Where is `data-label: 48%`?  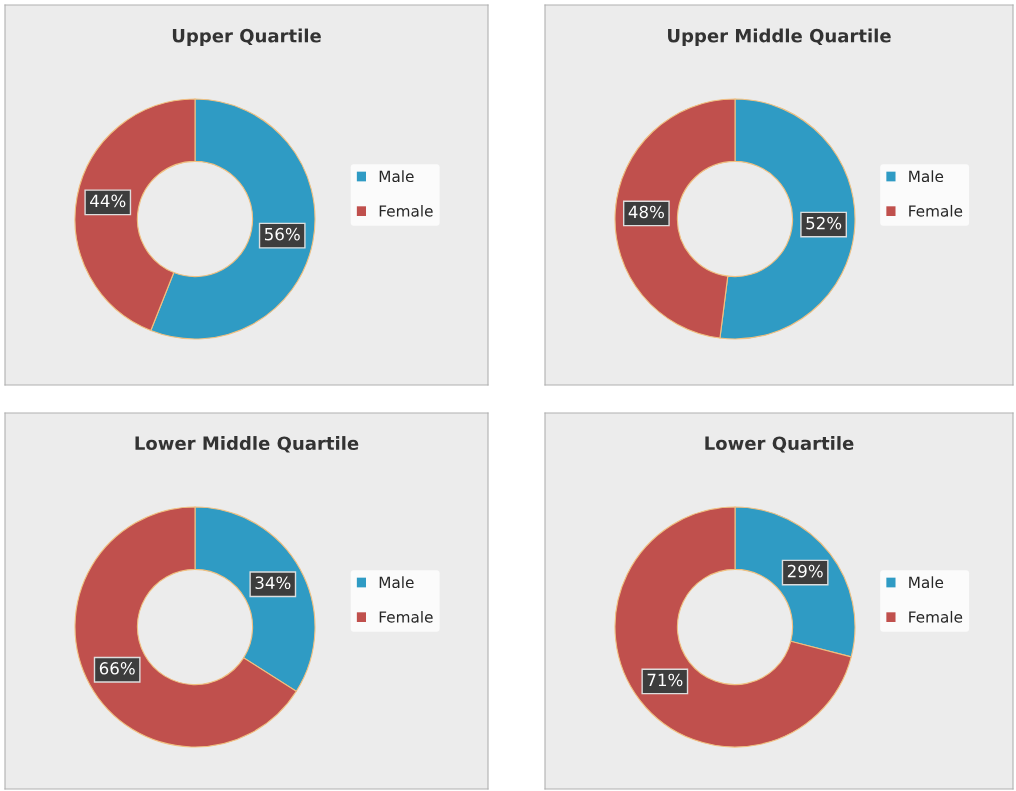
data-label: 48% is located at coordinates (646, 212).